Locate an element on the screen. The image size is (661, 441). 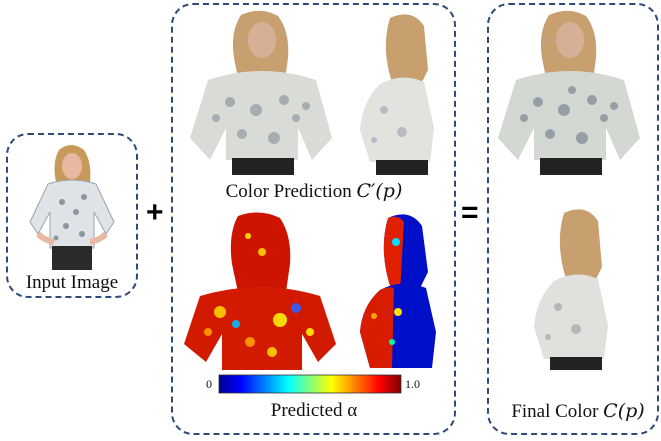
predicted-alpha-side is located at coordinates (398, 291).